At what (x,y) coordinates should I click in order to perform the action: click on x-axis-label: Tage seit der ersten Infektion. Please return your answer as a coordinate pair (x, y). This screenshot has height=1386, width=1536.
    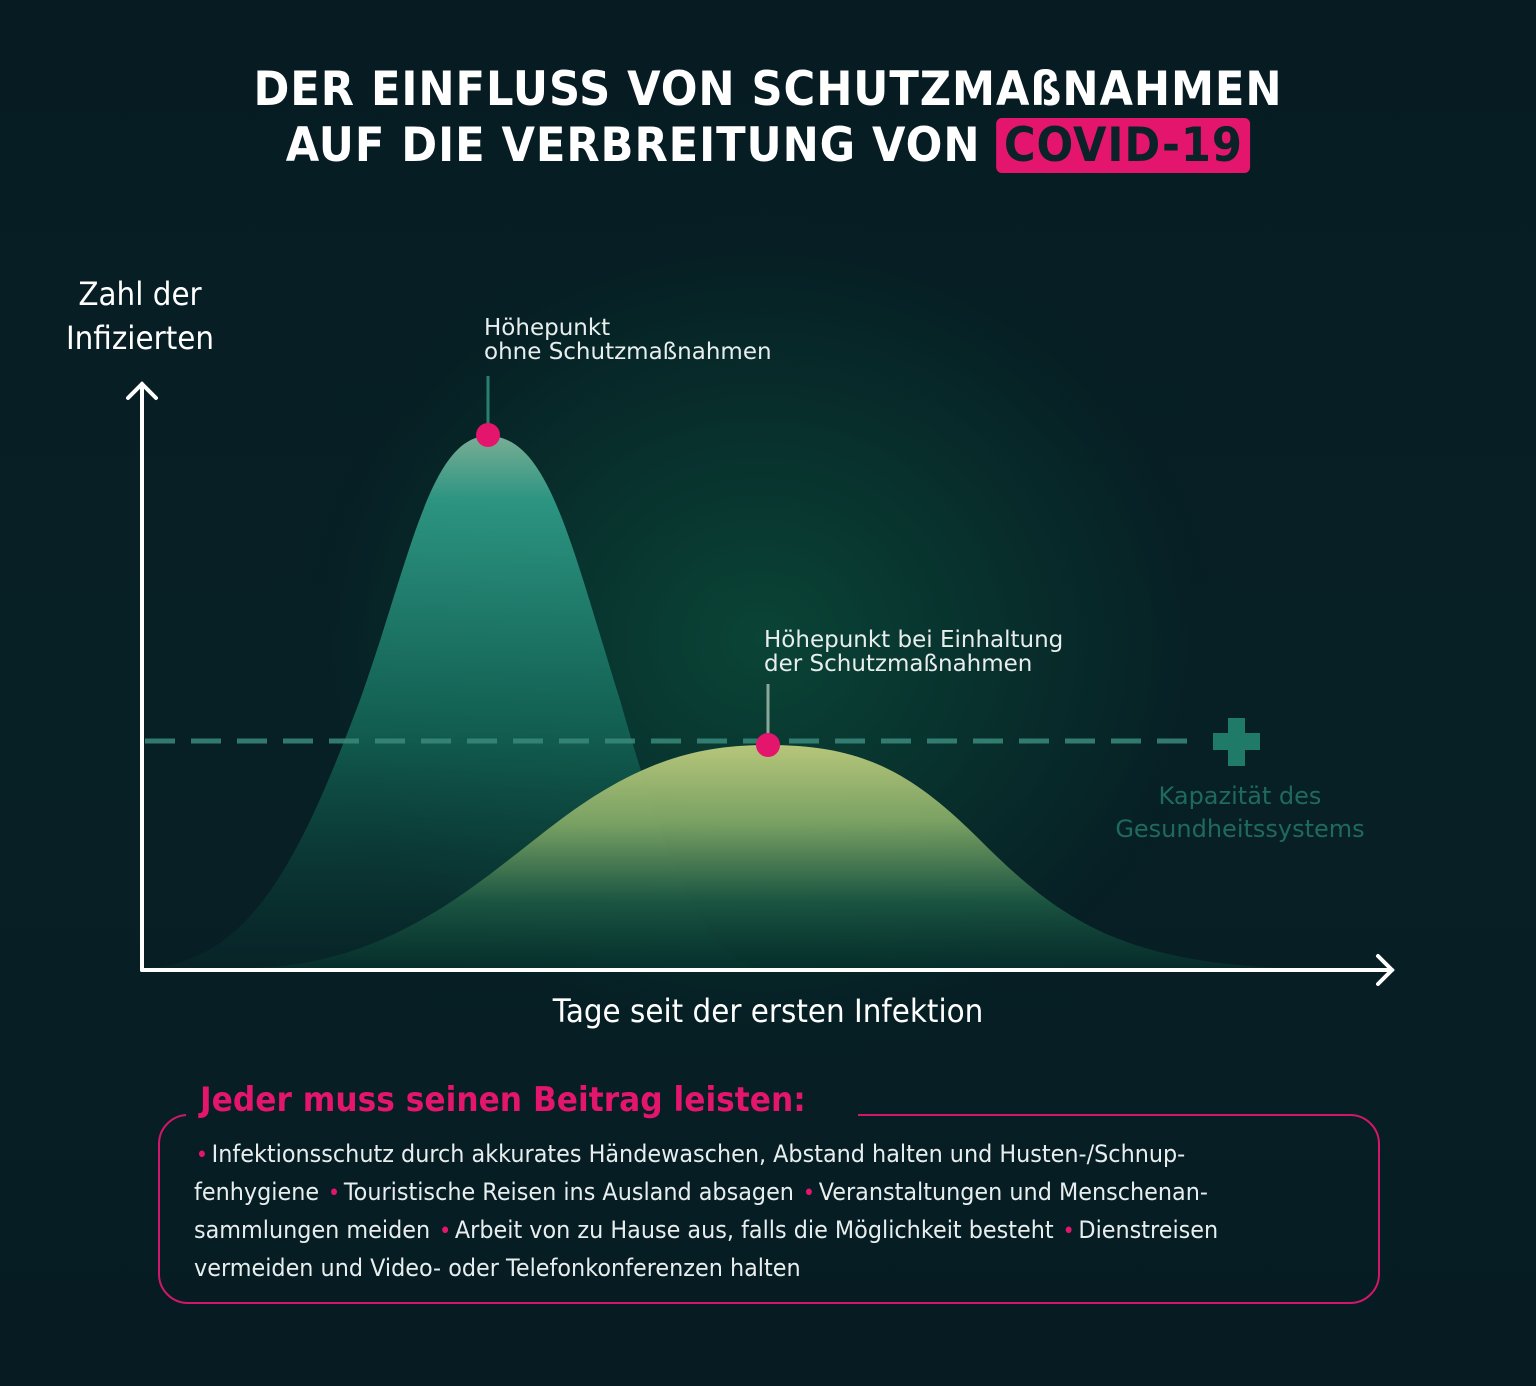
    Looking at the image, I should click on (768, 1011).